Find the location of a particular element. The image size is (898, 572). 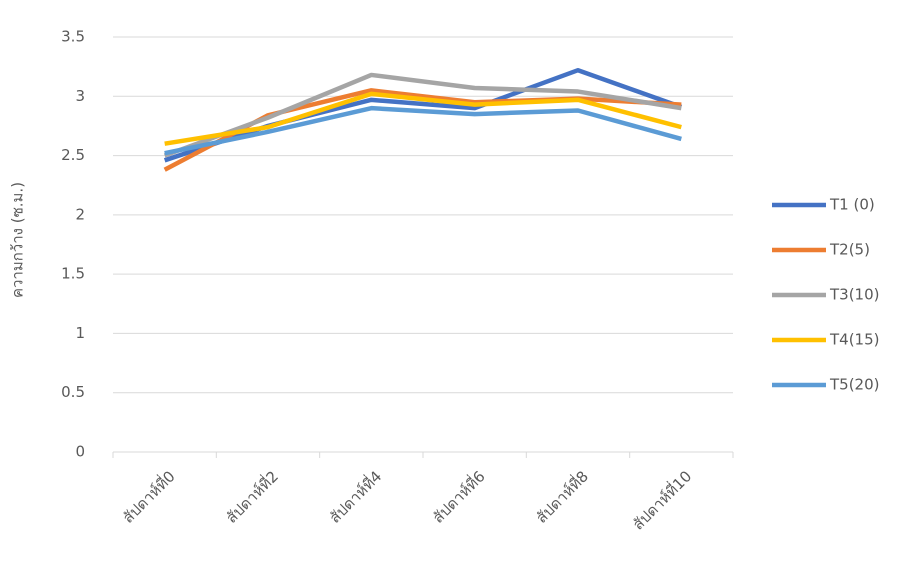

y-tick-label: 2.5 is located at coordinates (73, 155).